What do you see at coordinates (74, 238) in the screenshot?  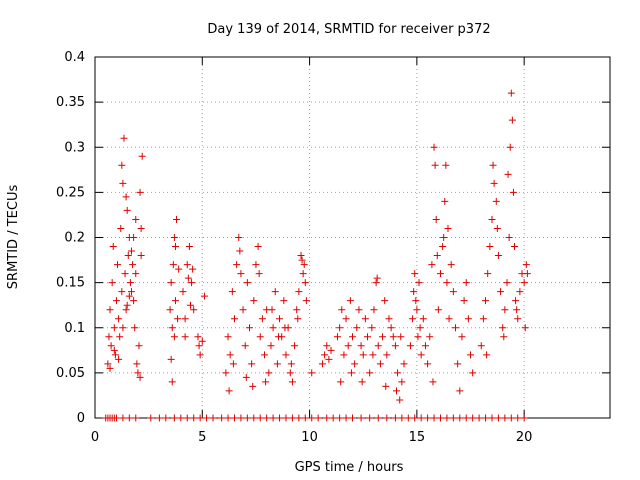 I see `y-tick-label: 0.2` at bounding box center [74, 238].